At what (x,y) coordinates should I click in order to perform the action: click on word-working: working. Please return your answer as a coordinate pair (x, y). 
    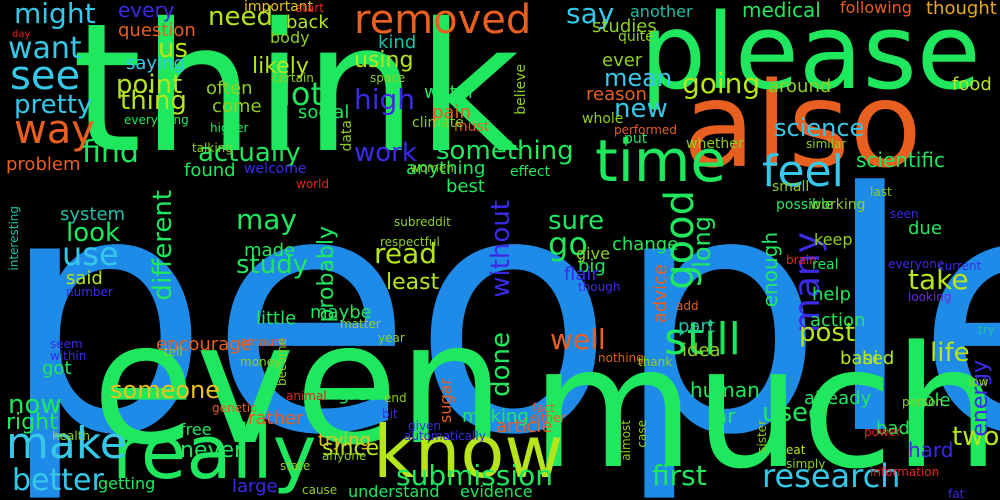
    Looking at the image, I should click on (838, 205).